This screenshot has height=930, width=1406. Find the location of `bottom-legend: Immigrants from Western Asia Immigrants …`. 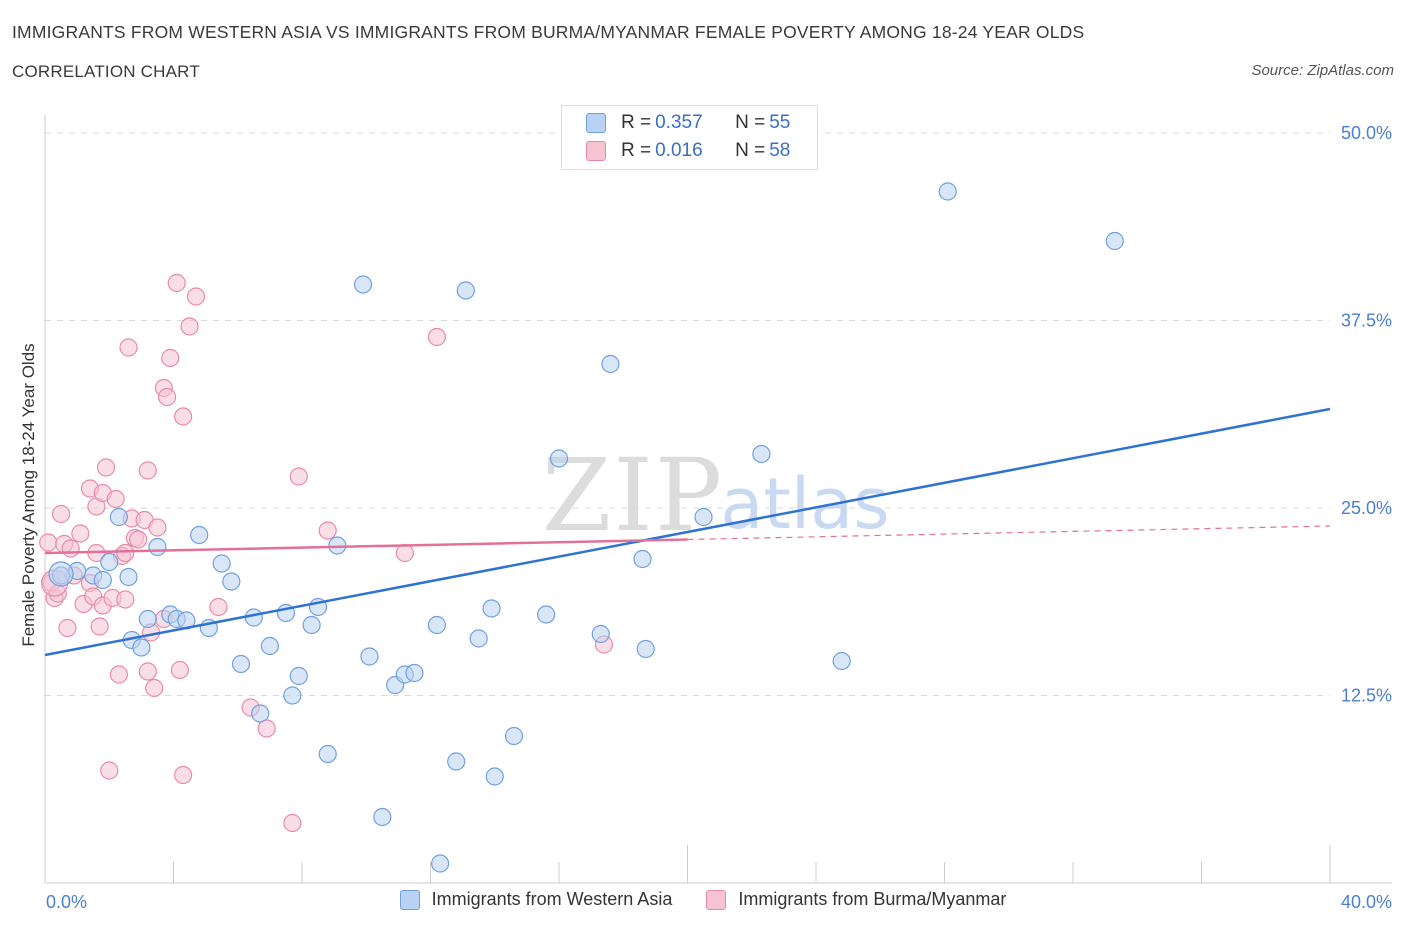

bottom-legend: Immigrants from Western Asia Immigrants … is located at coordinates (703, 899).